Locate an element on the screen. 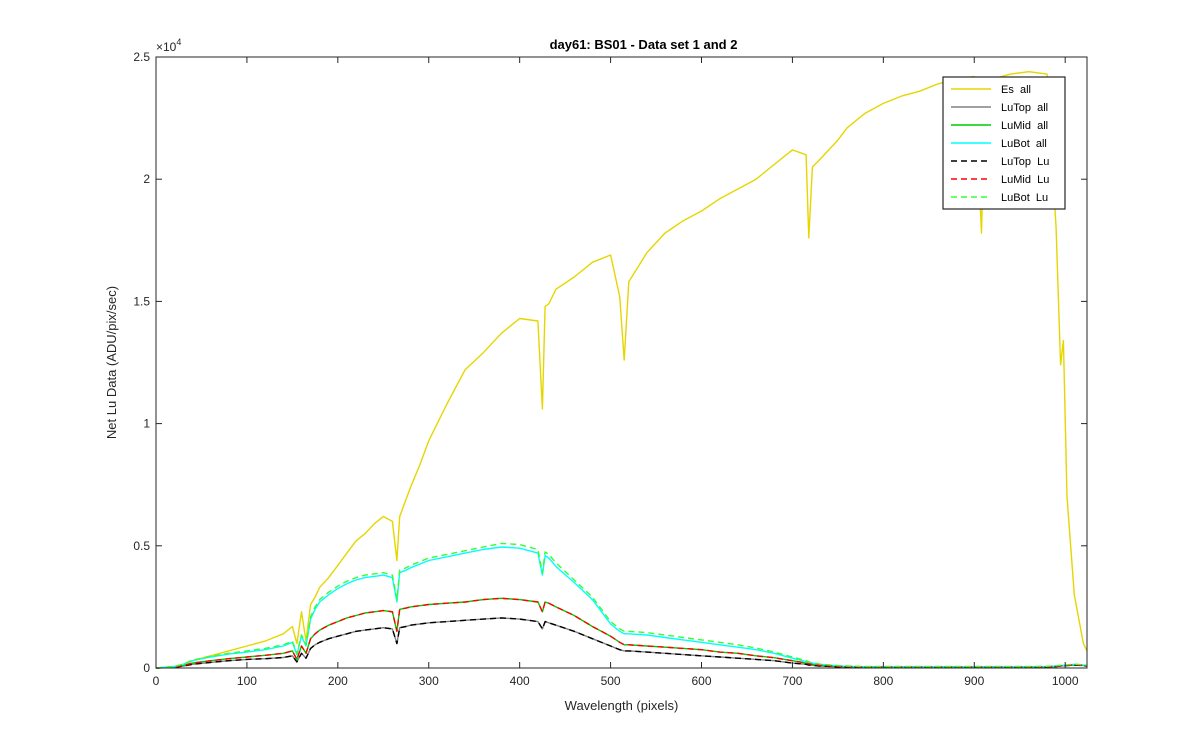 The image size is (1200, 750). legend-label: LuMid all is located at coordinates (1024, 126).